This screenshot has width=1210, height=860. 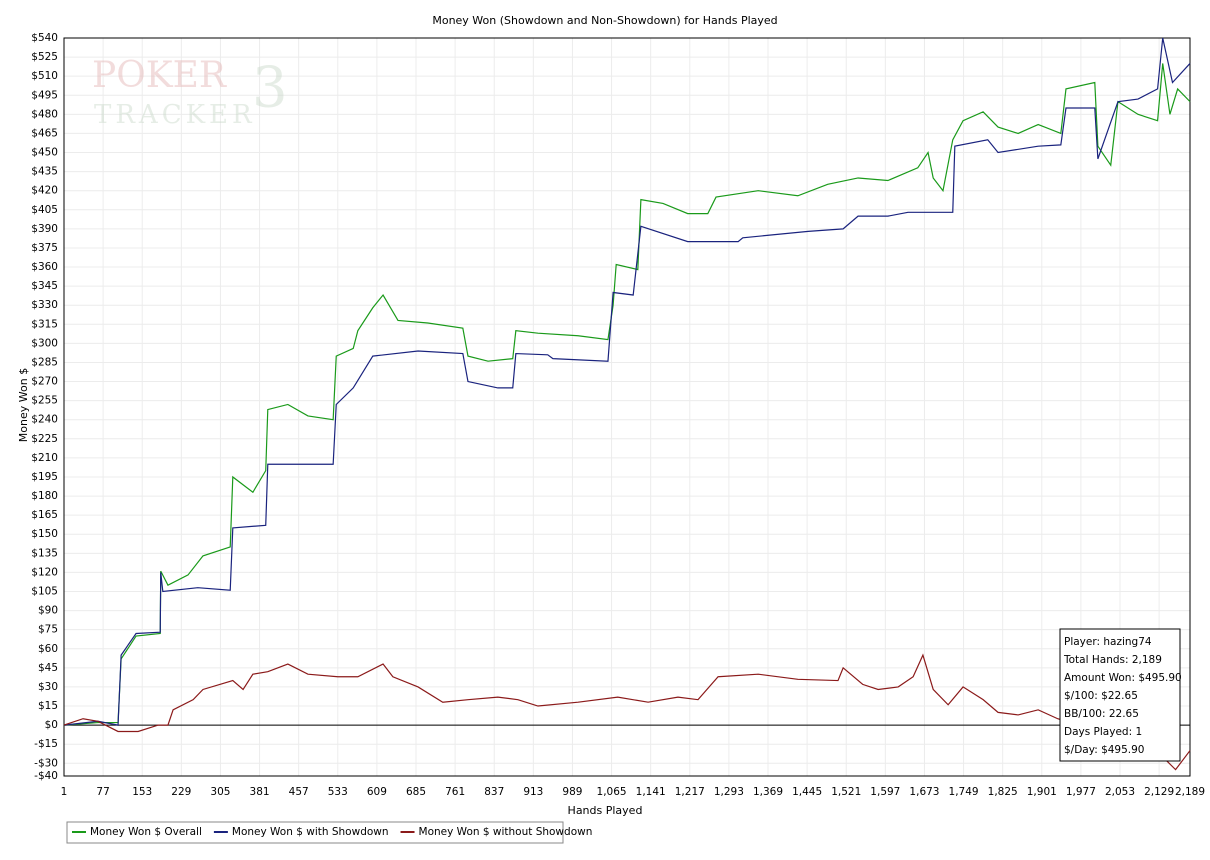 I want to click on x-tick-label: 305, so click(x=220, y=792).